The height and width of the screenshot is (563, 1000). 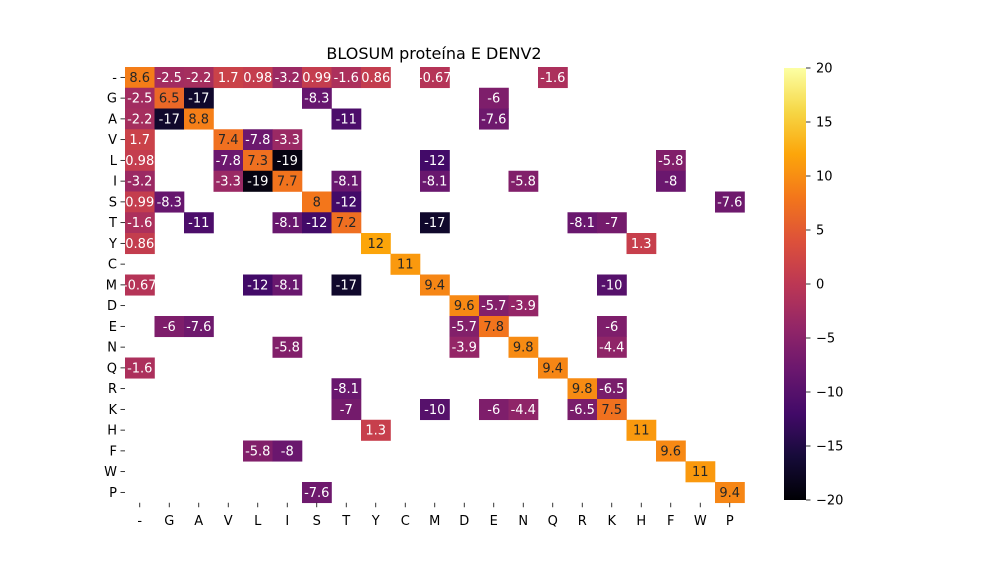 What do you see at coordinates (730, 521) in the screenshot?
I see `x-tick-label: P` at bounding box center [730, 521].